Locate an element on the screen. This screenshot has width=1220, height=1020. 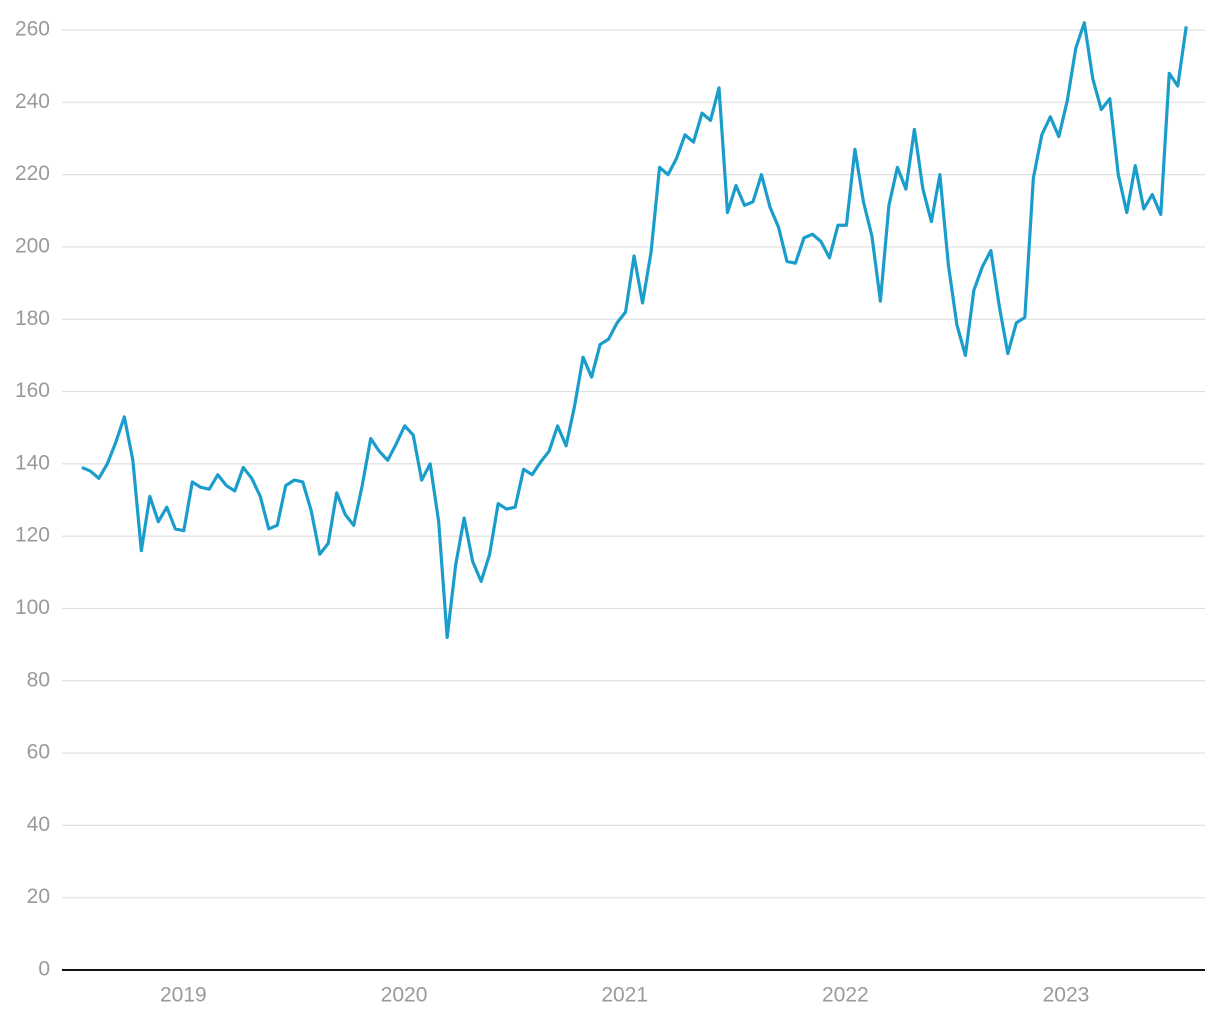
x-tick-label: 2020 is located at coordinates (404, 995).